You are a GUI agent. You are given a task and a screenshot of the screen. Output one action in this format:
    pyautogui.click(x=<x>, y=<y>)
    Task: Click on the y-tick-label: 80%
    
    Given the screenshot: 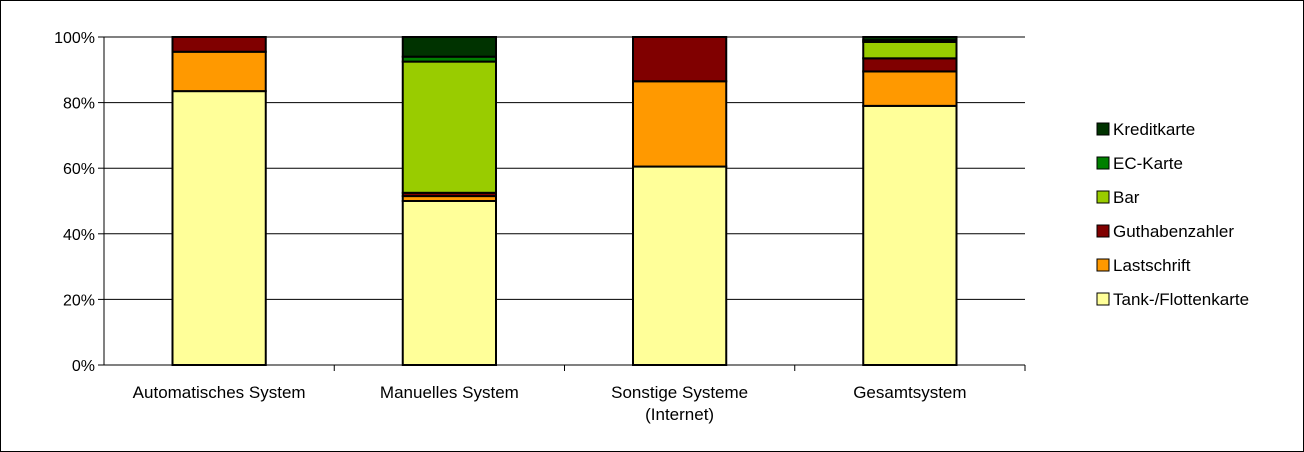 What is the action you would take?
    pyautogui.click(x=79, y=104)
    